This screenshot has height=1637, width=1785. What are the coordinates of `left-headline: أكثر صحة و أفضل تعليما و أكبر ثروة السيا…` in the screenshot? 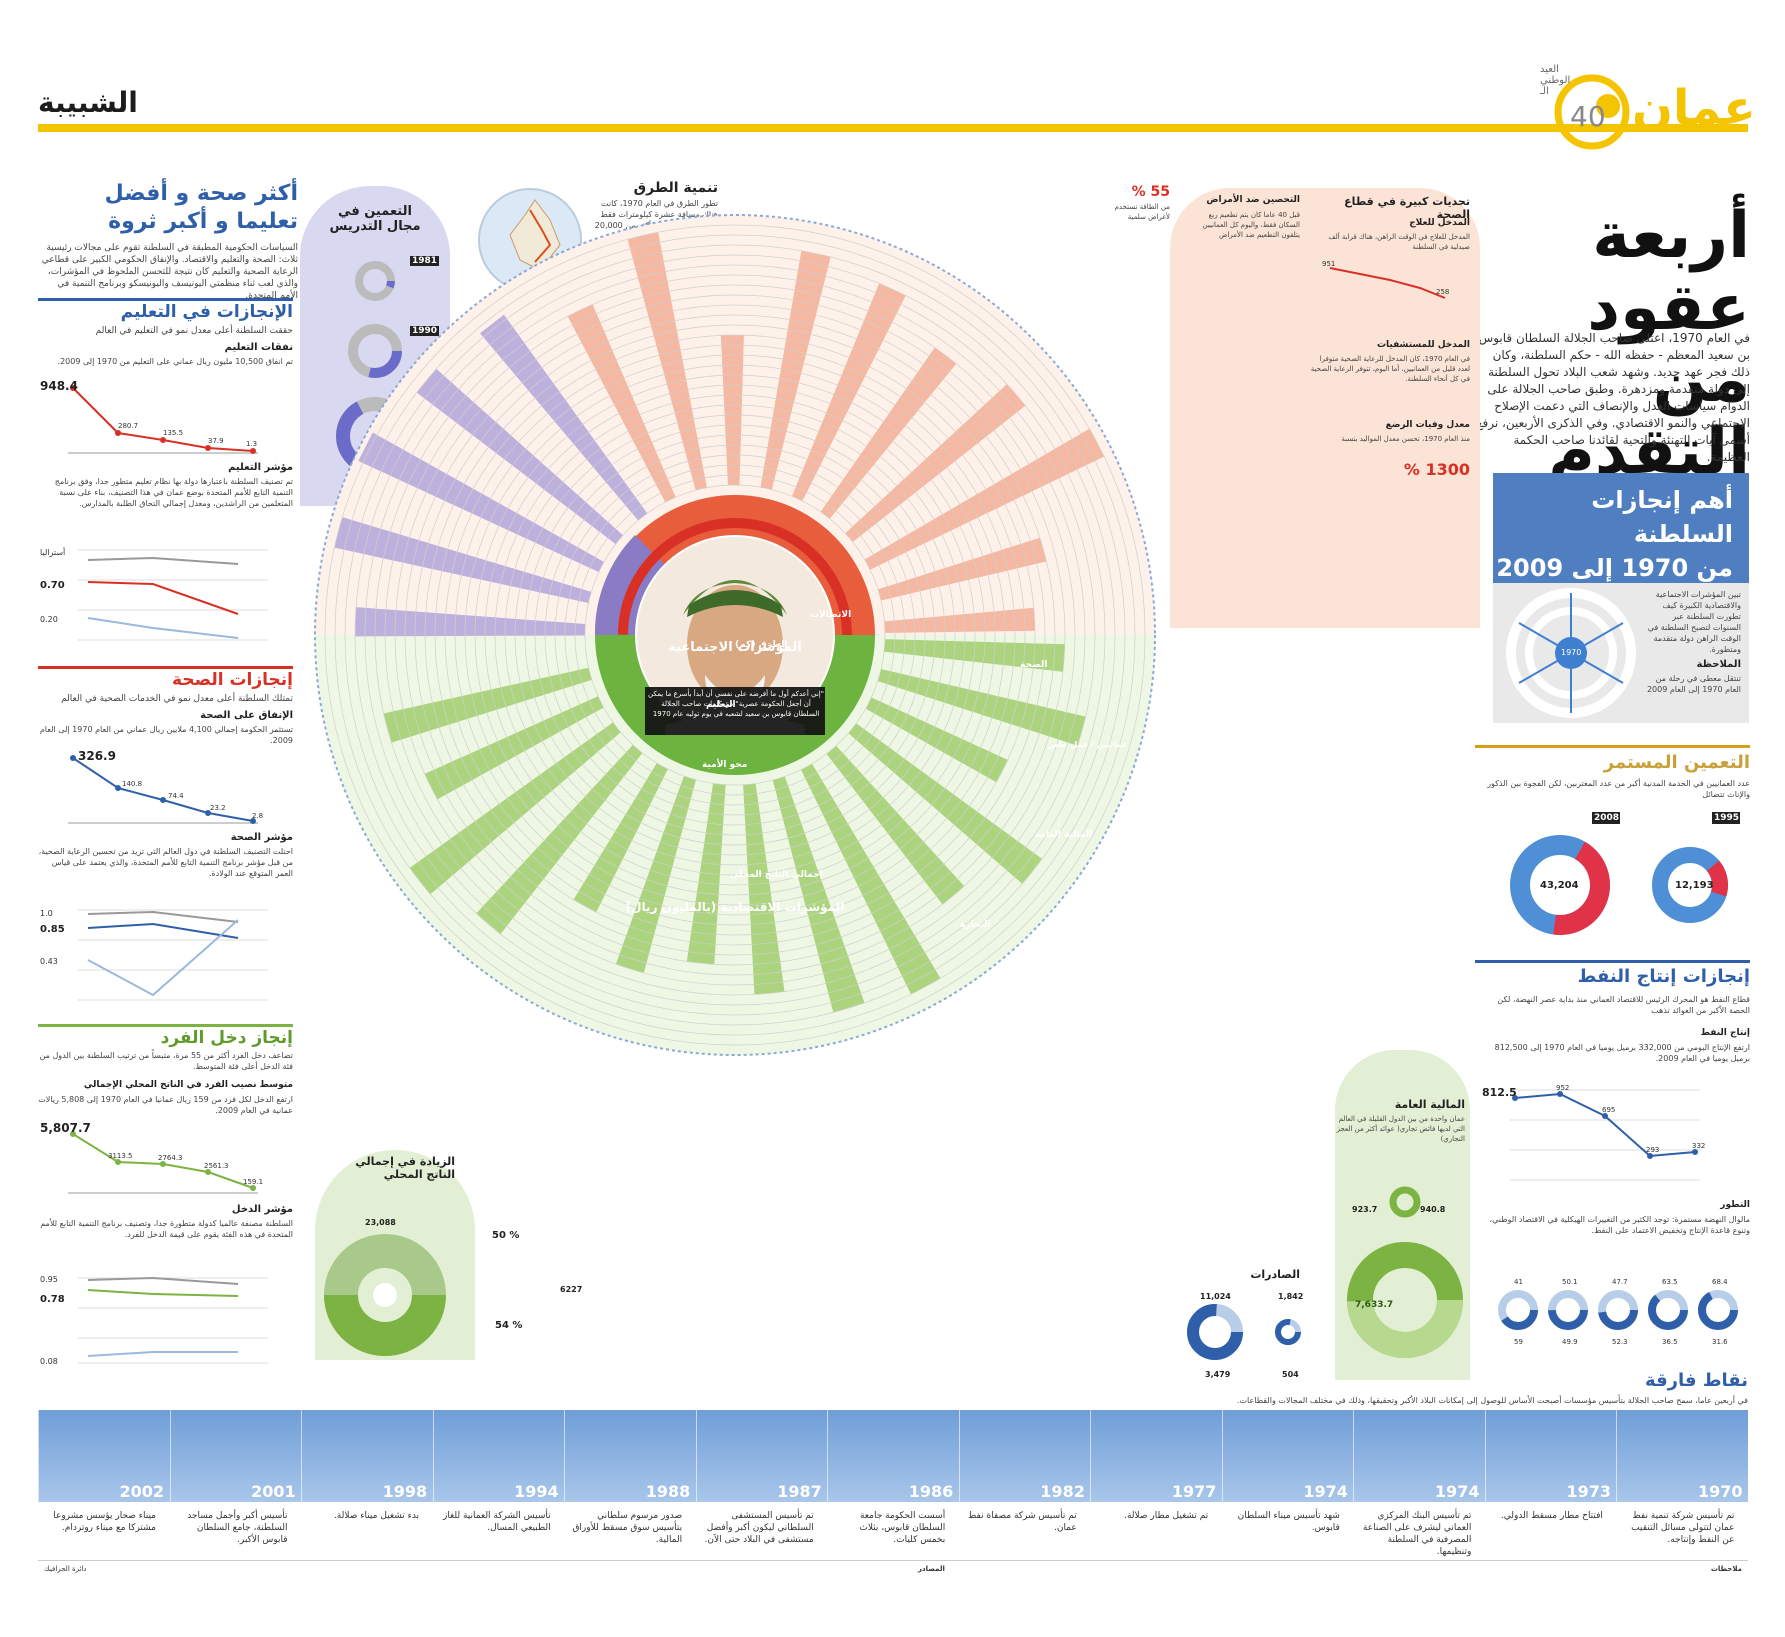 It's located at (169, 241).